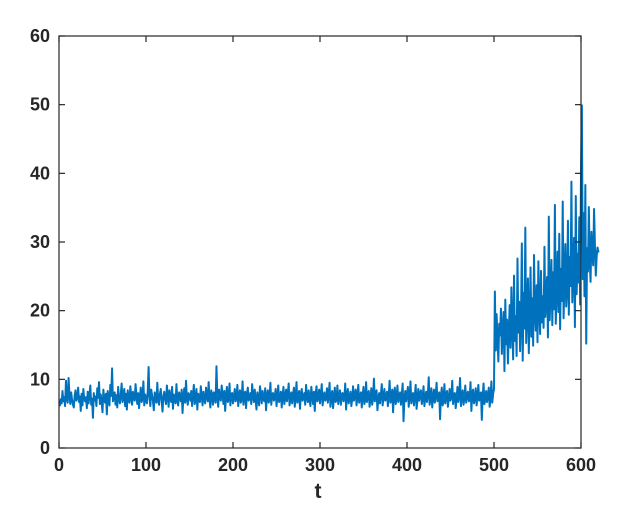 This screenshot has width=623, height=514. I want to click on y-tick-label: 50, so click(40, 105).